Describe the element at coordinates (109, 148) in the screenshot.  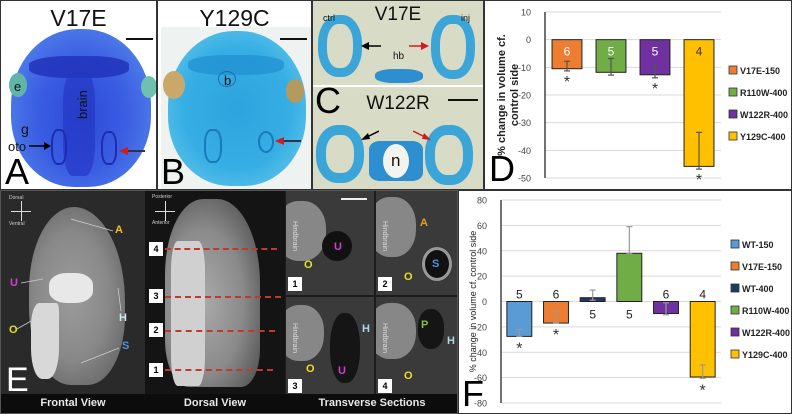
I see `otic-vesicle-right` at that location.